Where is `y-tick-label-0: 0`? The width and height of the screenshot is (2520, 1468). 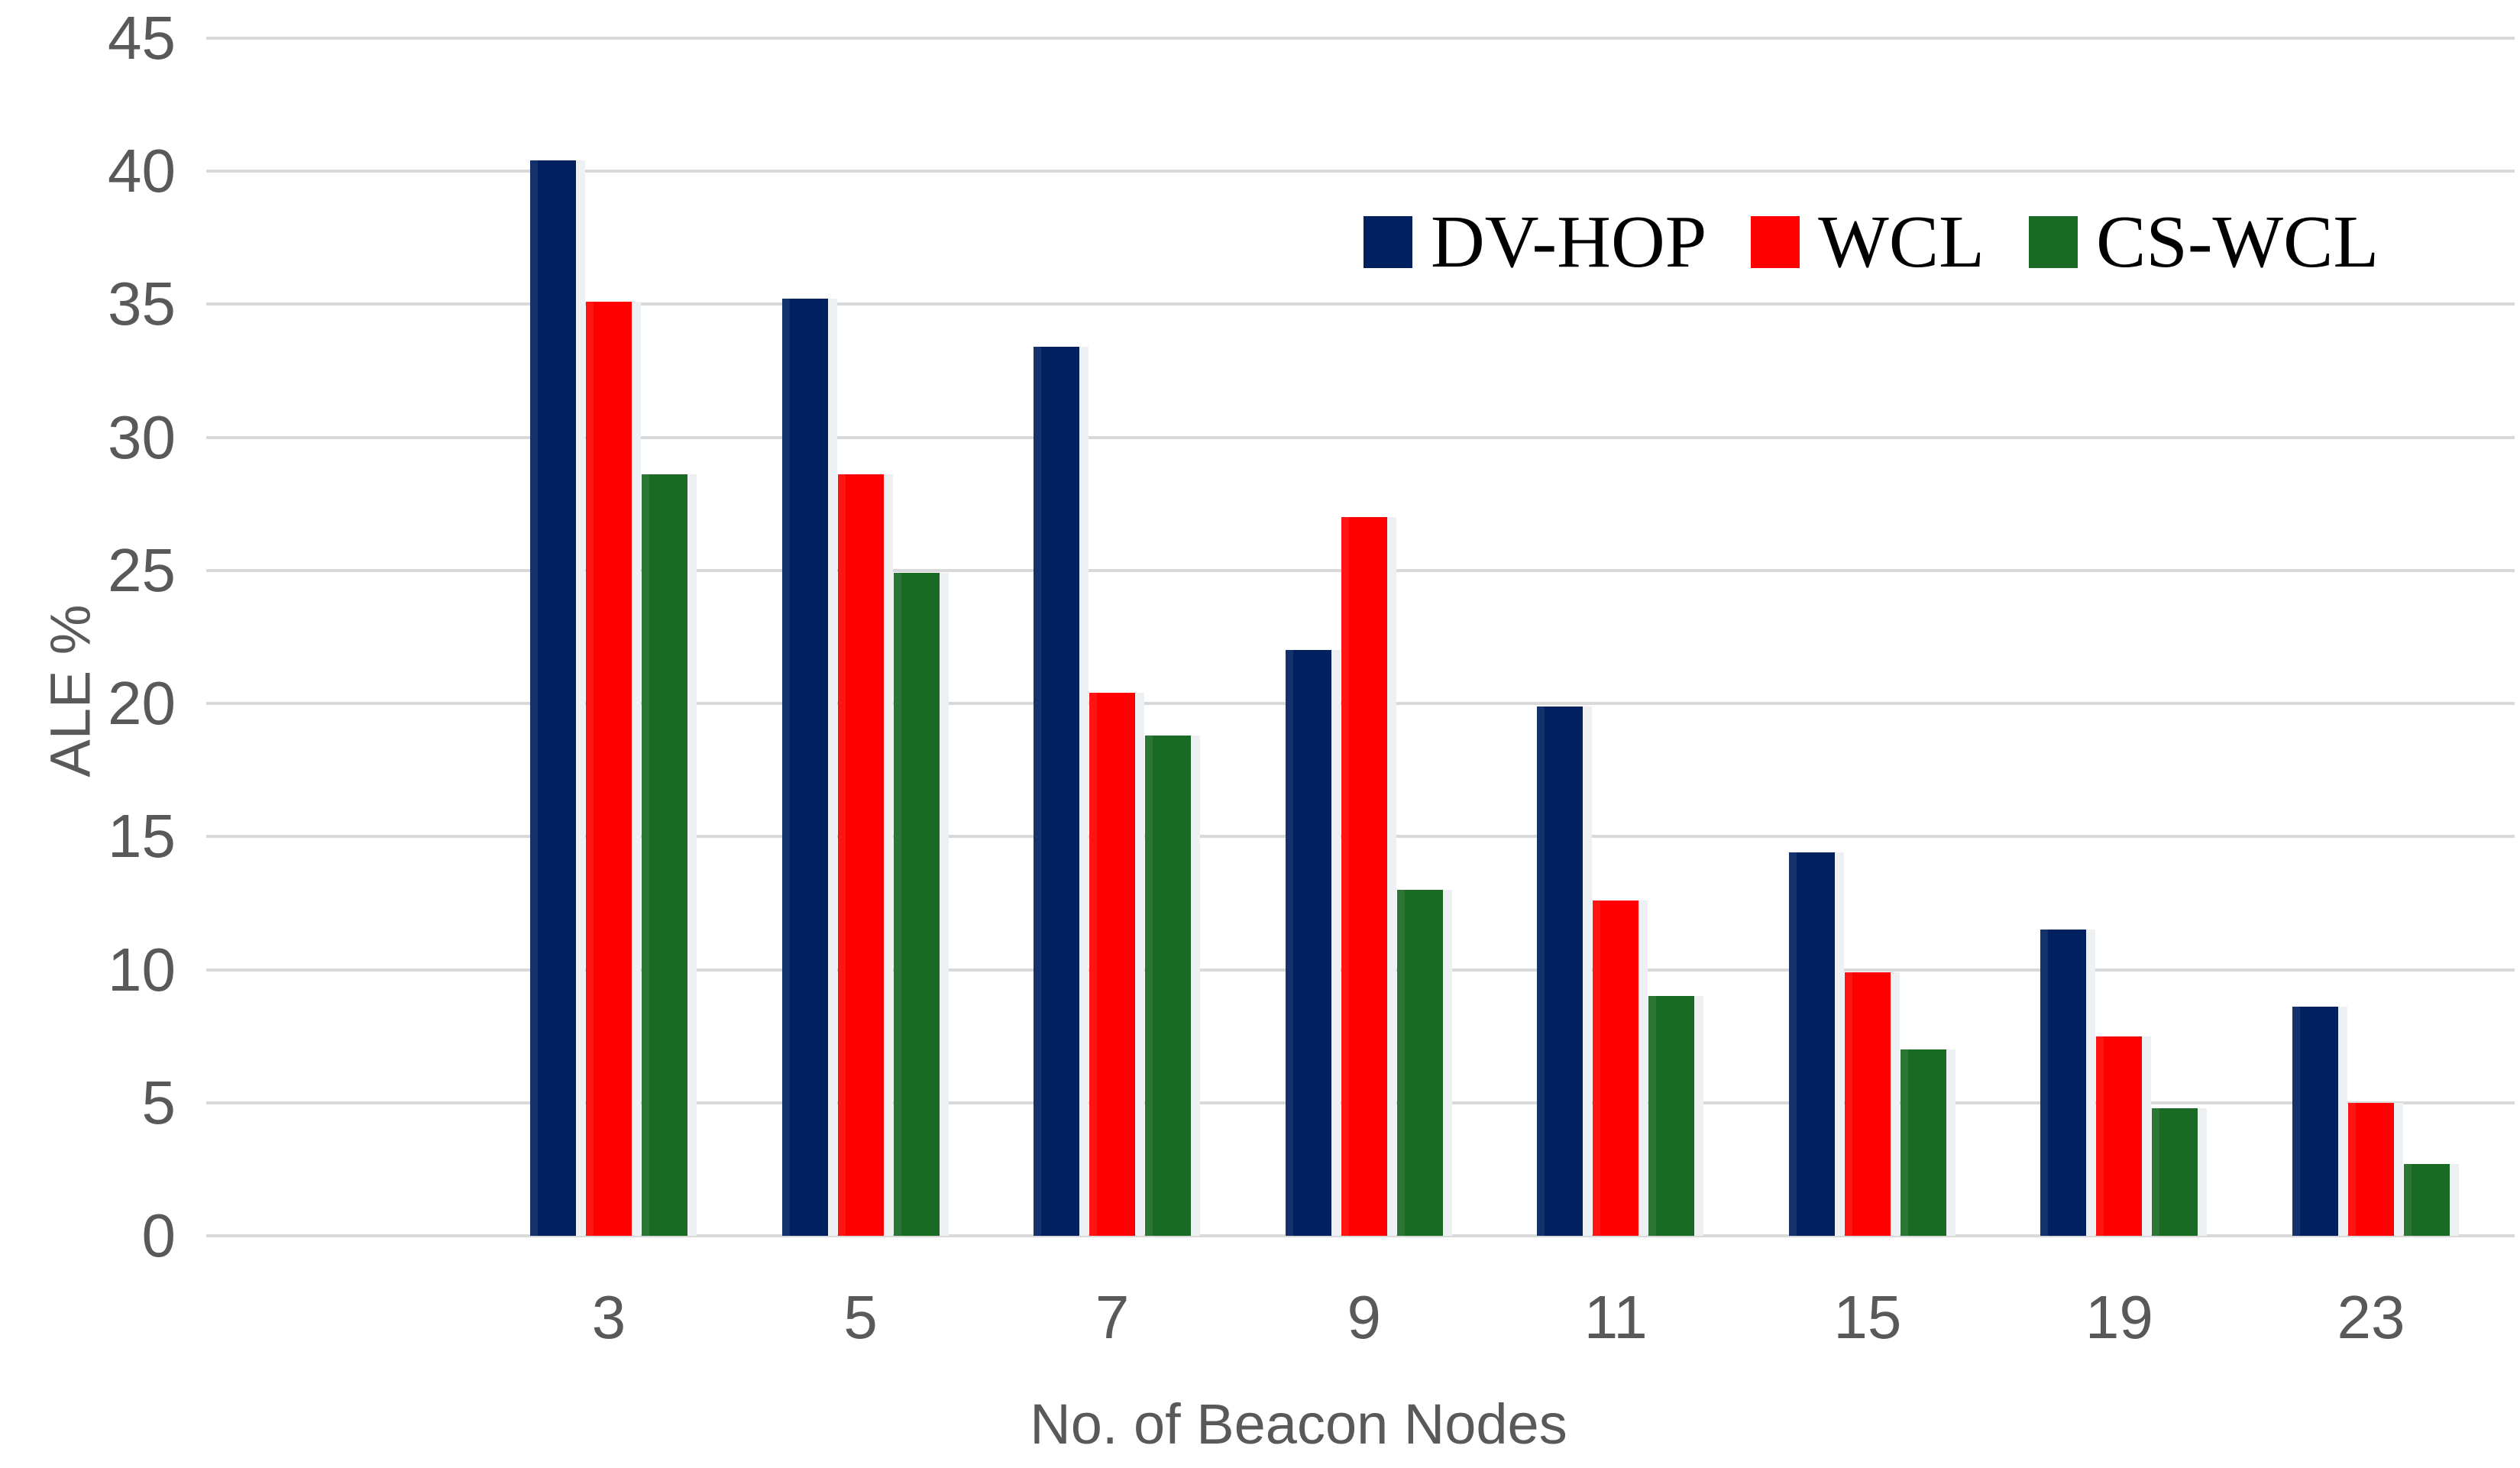 y-tick-label-0: 0 is located at coordinates (158, 1235).